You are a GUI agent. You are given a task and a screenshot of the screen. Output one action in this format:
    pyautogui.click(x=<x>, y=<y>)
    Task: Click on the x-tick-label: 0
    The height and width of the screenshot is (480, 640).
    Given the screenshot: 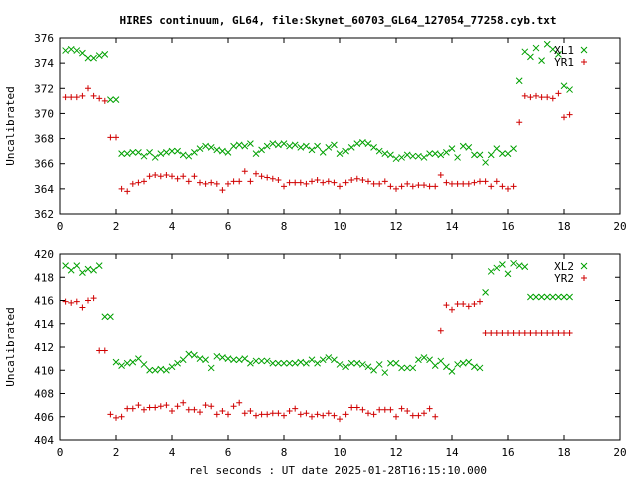 What is the action you would take?
    pyautogui.click(x=60, y=226)
    